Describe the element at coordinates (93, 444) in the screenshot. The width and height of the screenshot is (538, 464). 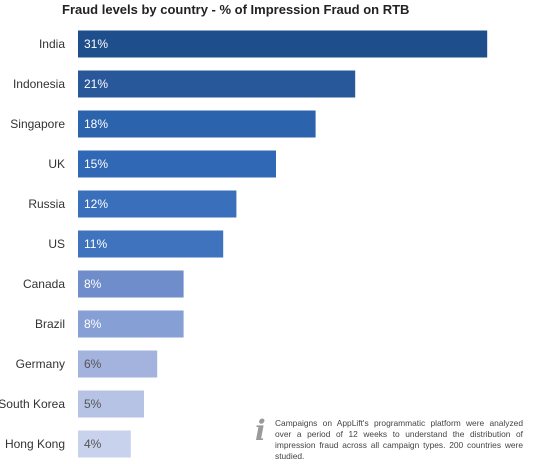
I see `value-label: 4%` at that location.